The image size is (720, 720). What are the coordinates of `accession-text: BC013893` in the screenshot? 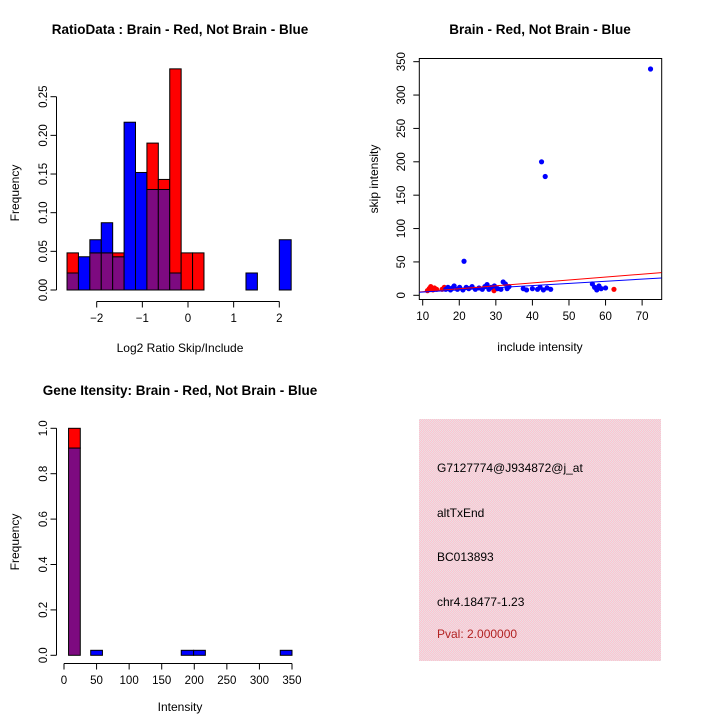 It's located at (465, 557).